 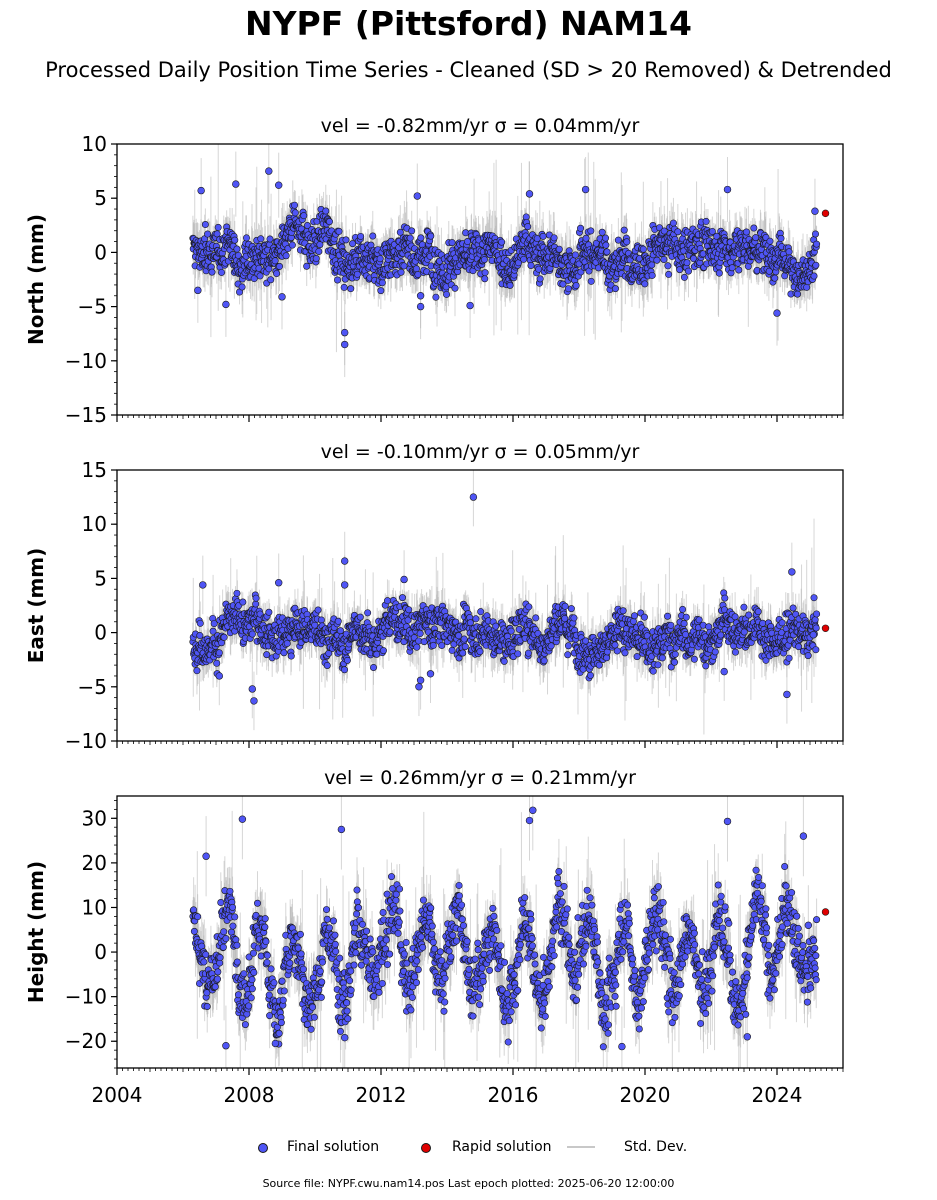 I want to click on rapid-point, so click(x=825, y=213).